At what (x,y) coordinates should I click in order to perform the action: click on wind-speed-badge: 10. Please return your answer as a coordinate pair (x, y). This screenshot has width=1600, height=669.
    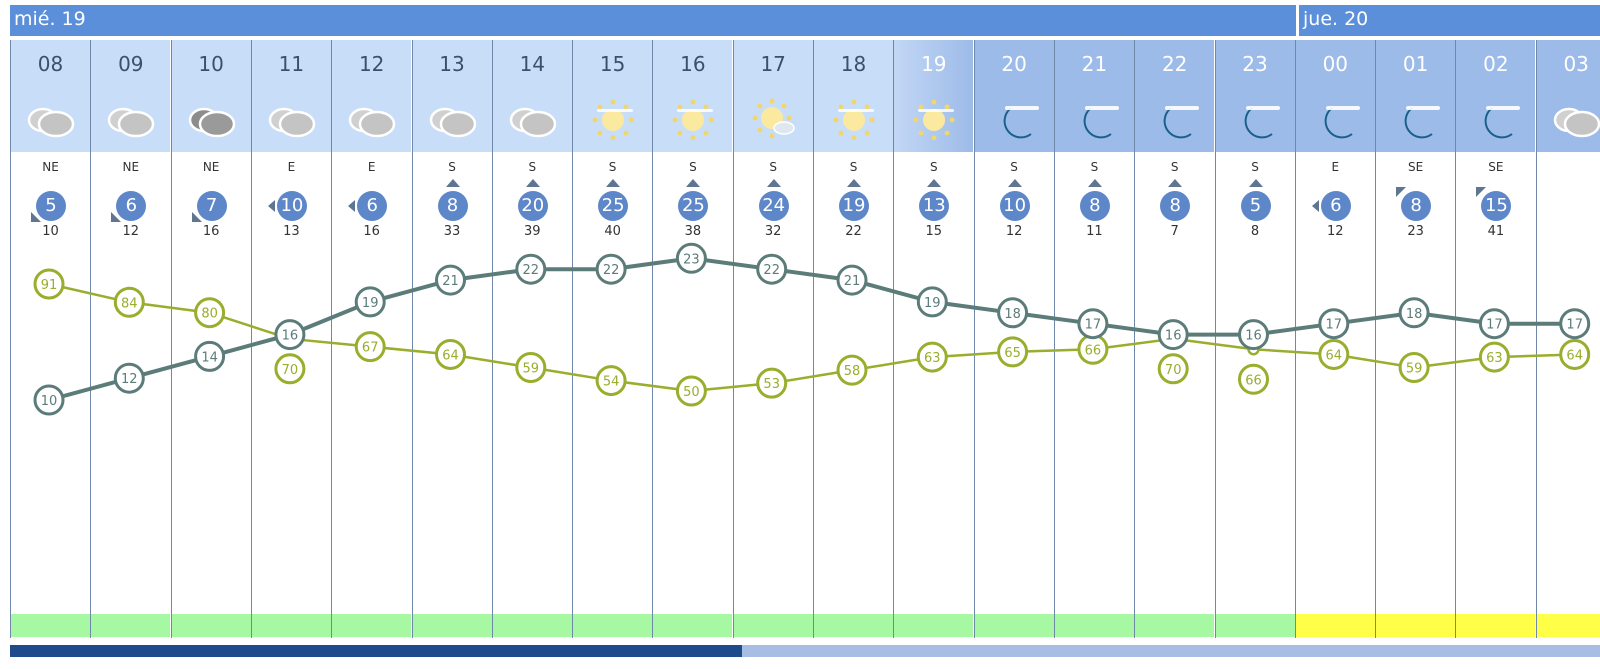
    Looking at the image, I should click on (291, 206).